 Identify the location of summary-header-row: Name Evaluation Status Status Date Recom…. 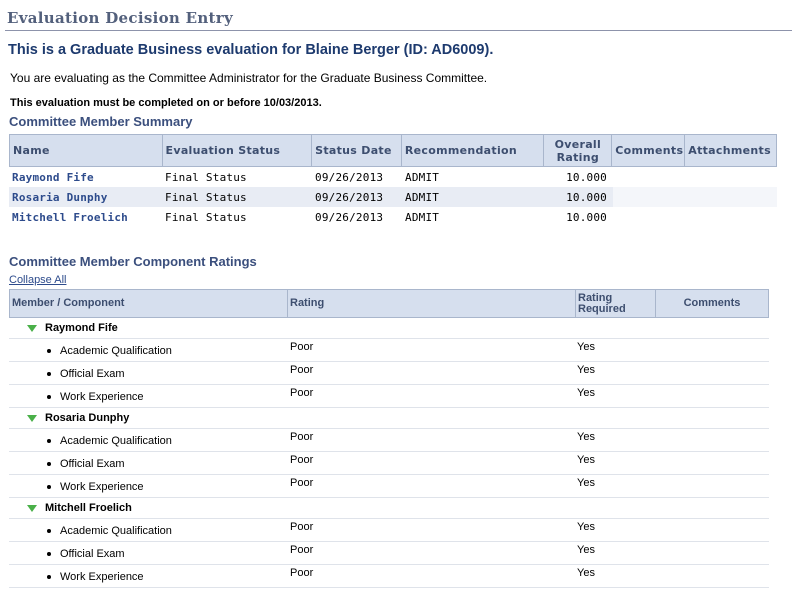
(393, 150).